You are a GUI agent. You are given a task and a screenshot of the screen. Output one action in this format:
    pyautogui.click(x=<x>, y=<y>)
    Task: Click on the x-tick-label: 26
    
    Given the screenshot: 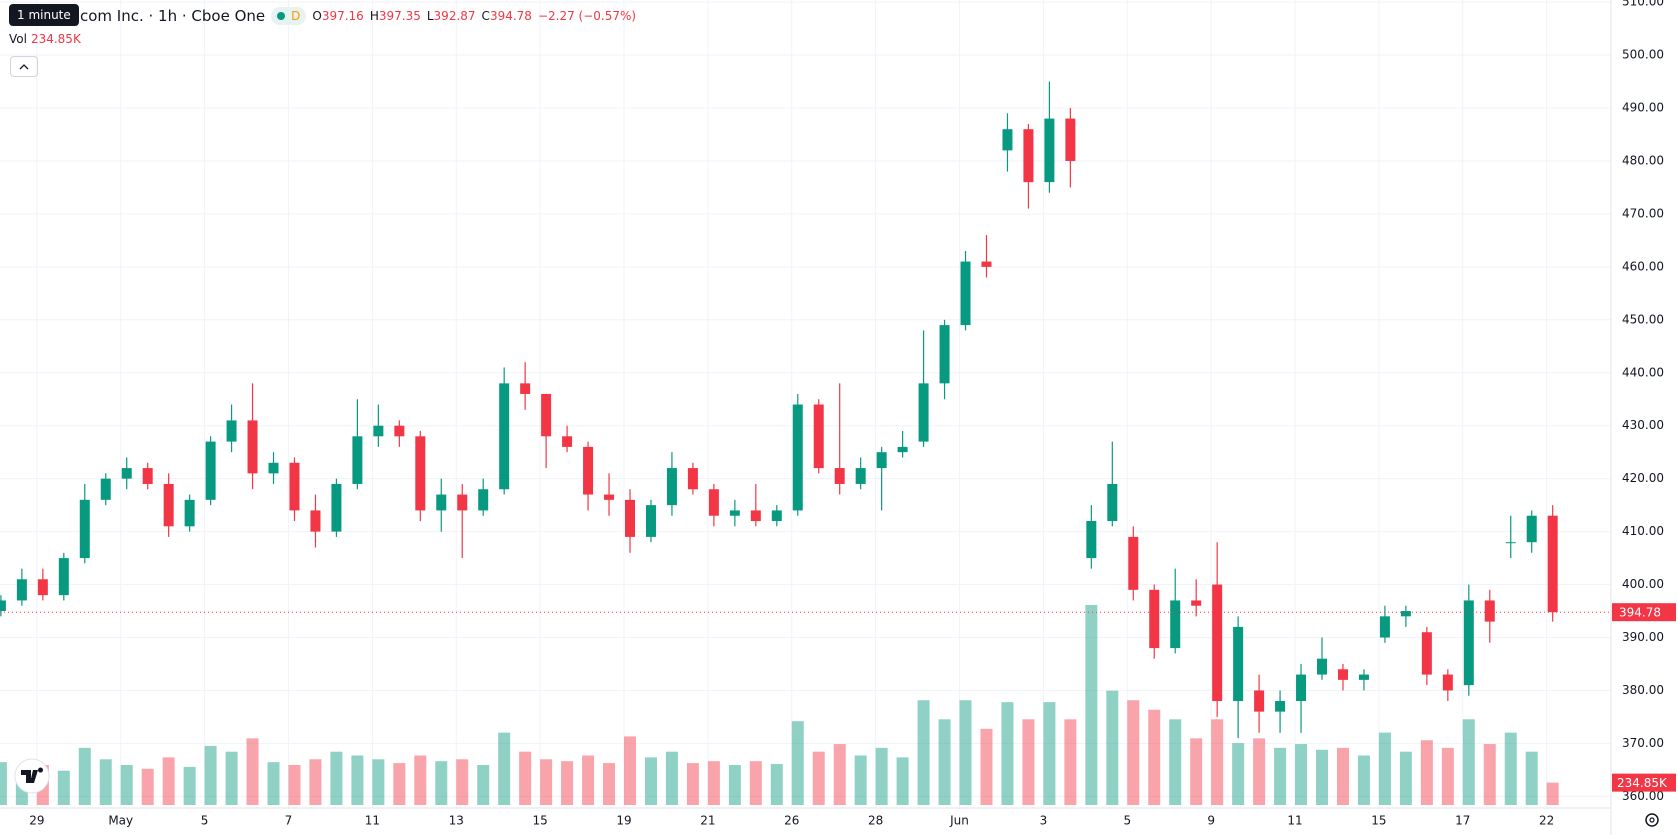 What is the action you would take?
    pyautogui.click(x=791, y=821)
    